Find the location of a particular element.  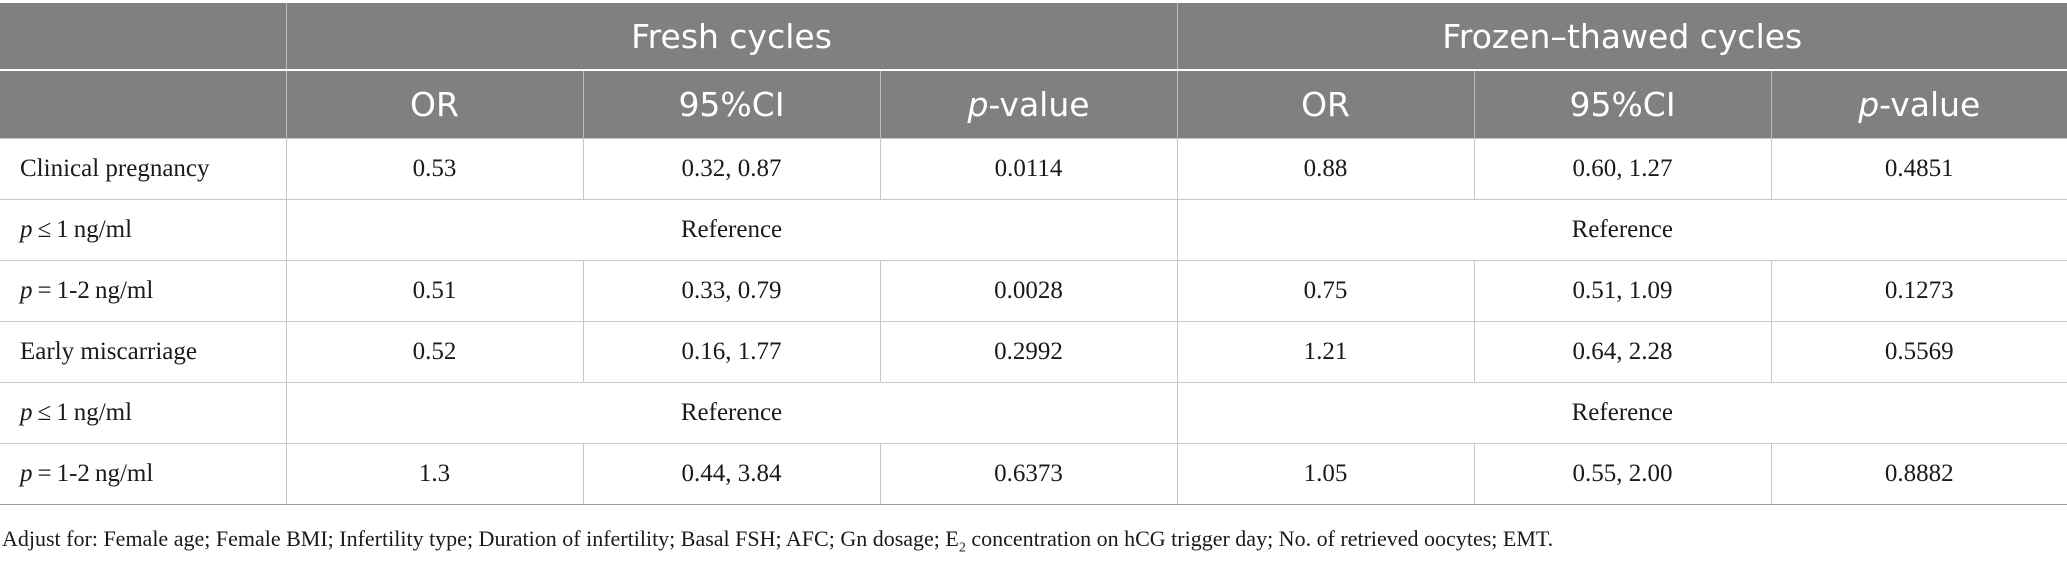

group-header-frozen: Frozen–thawed cycles is located at coordinates (1621, 37).